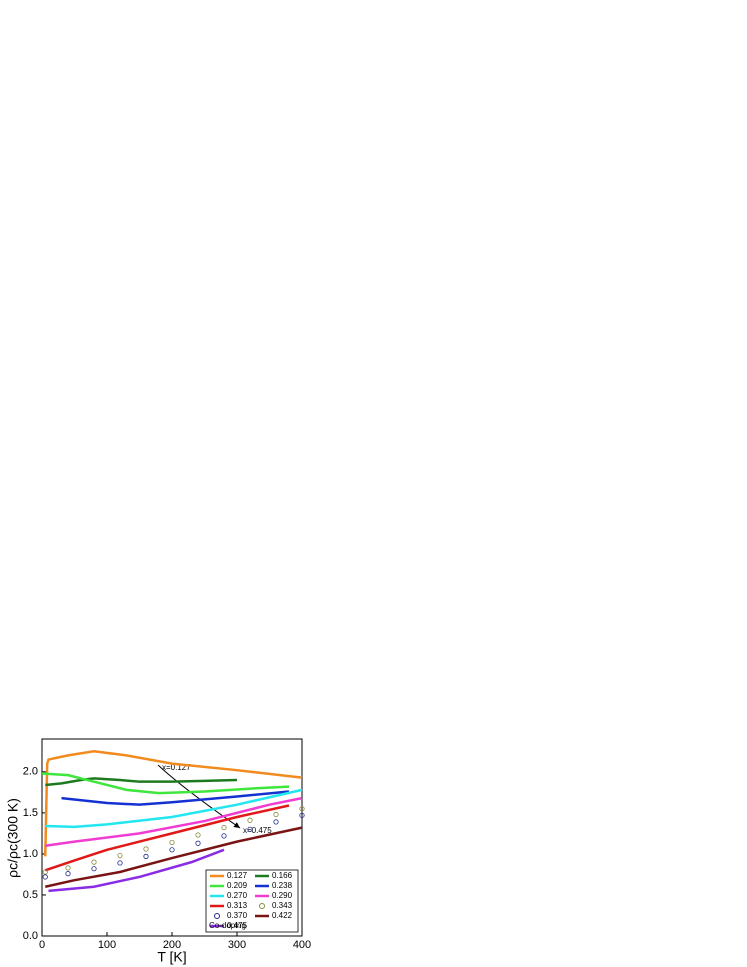 The image size is (747, 967). What do you see at coordinates (237, 915) in the screenshot?
I see `legend-label: 0.370` at bounding box center [237, 915].